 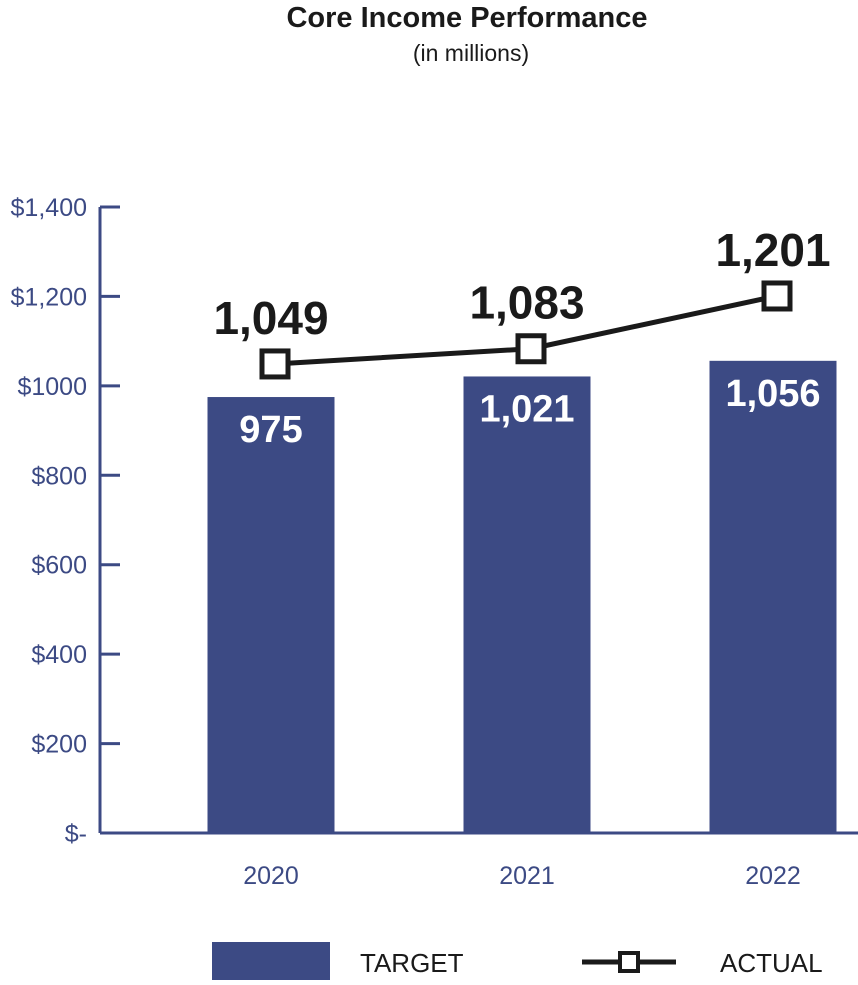 I want to click on target-value-label-2022: 1,056, so click(x=772, y=394).